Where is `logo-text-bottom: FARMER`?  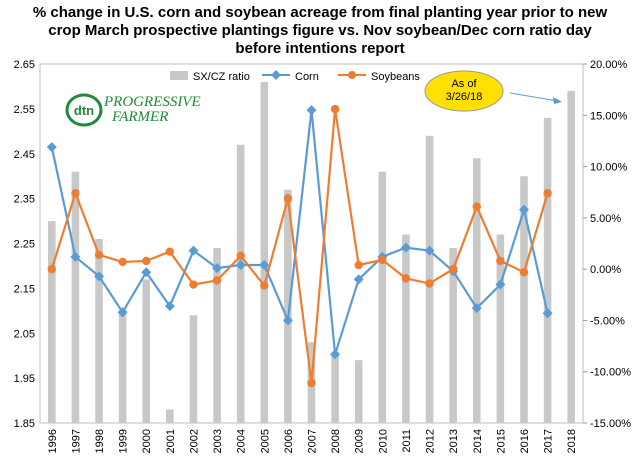
logo-text-bottom: FARMER is located at coordinates (139, 117).